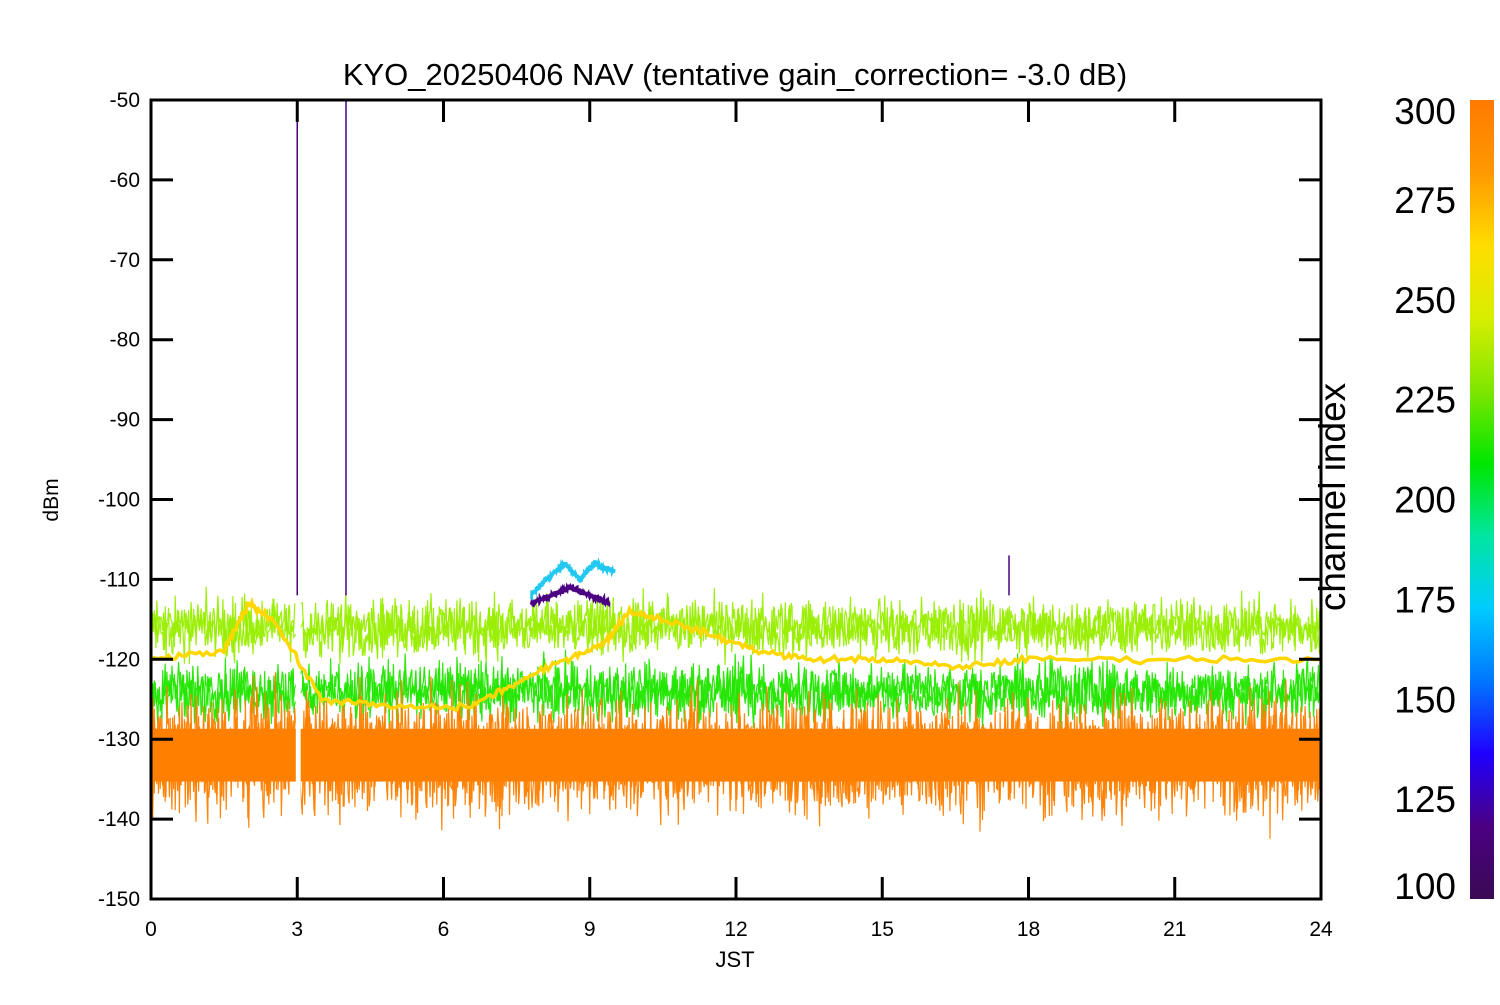 This screenshot has width=1500, height=1005. I want to click on colorbar-tick-label: 150, so click(1425, 699).